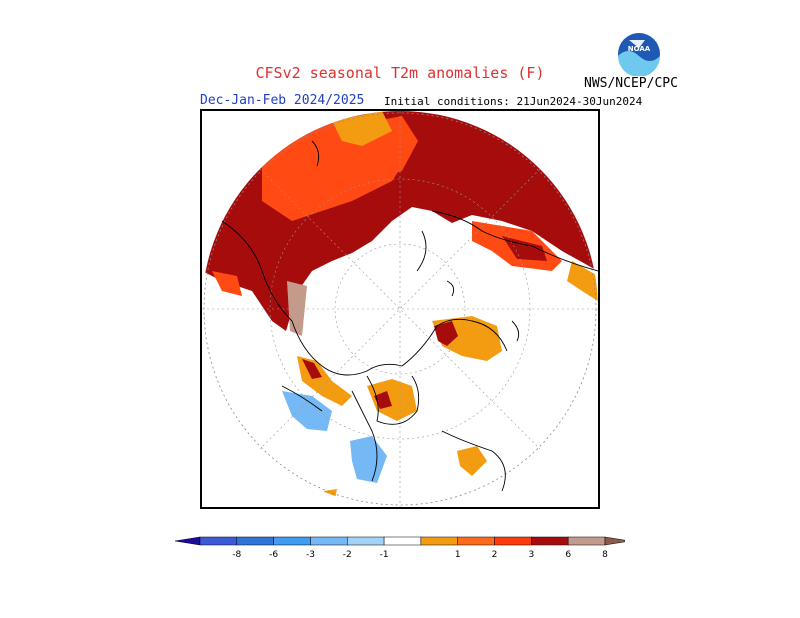  I want to click on anomaly-region-greenland, so click(392, 400).